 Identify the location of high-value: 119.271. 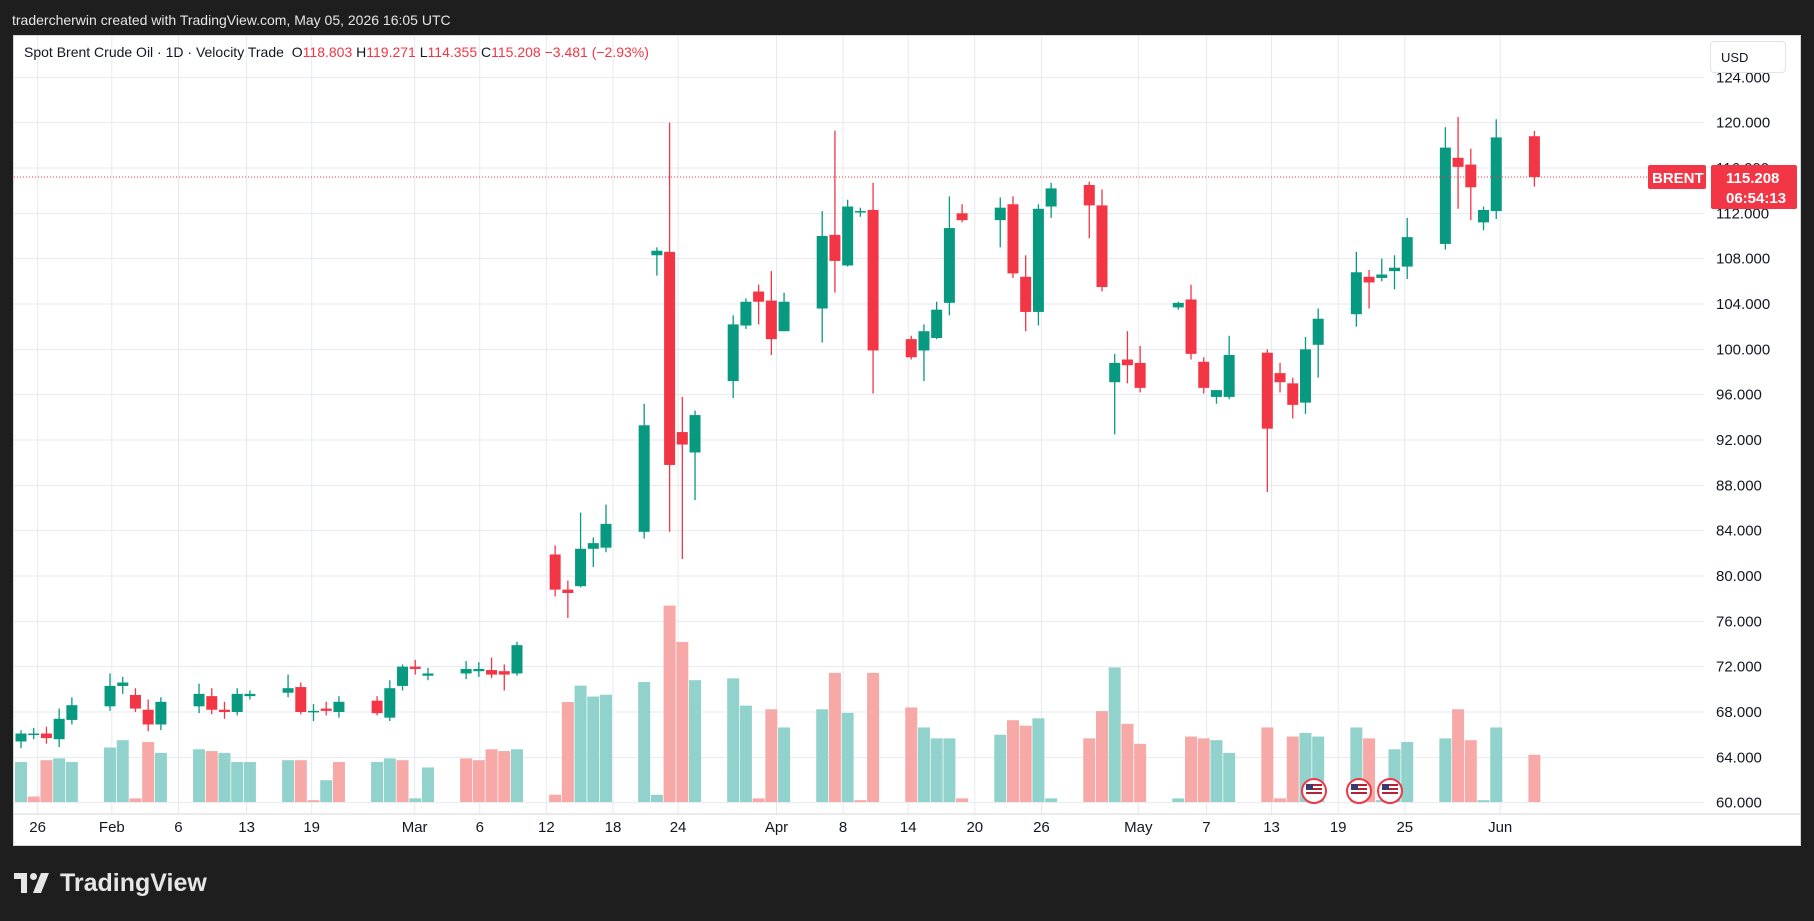
(391, 52).